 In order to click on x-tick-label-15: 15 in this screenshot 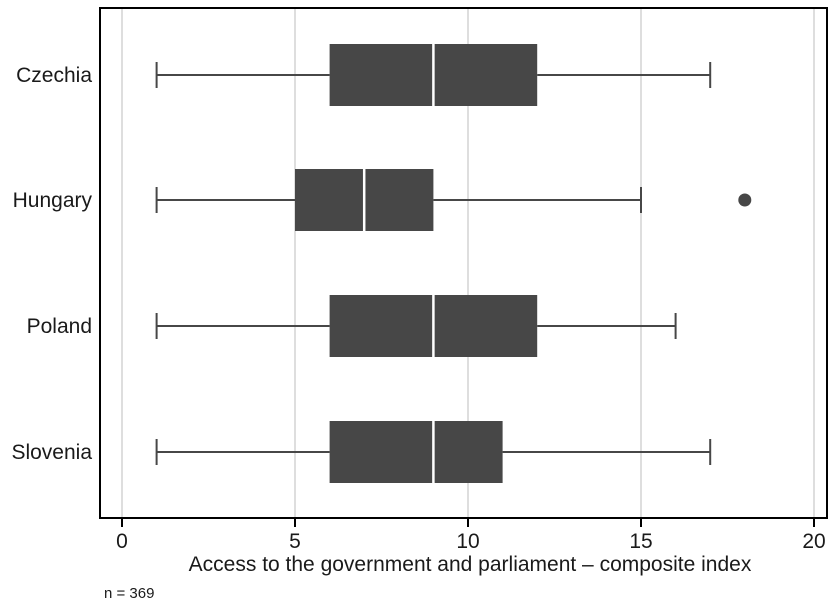, I will do `click(640, 541)`.